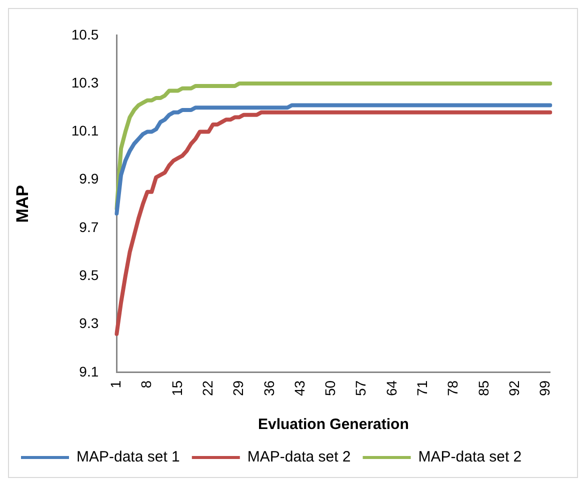 This screenshot has height=486, width=587. What do you see at coordinates (333, 425) in the screenshot?
I see `x-axis-title: Evluation Generation` at bounding box center [333, 425].